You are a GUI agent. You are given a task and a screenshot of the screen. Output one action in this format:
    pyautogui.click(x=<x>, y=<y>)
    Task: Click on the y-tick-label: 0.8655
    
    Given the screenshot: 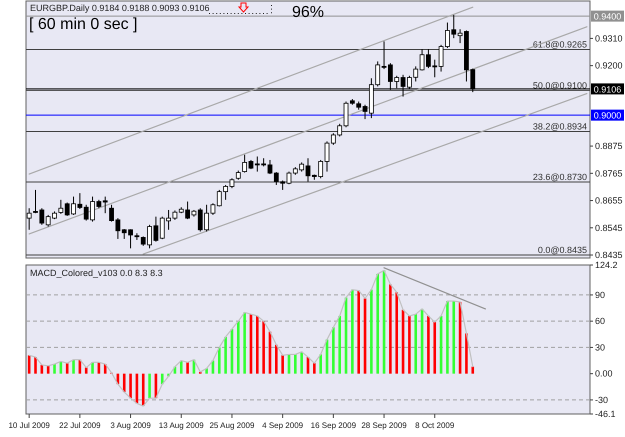 What is the action you would take?
    pyautogui.click(x=609, y=201)
    